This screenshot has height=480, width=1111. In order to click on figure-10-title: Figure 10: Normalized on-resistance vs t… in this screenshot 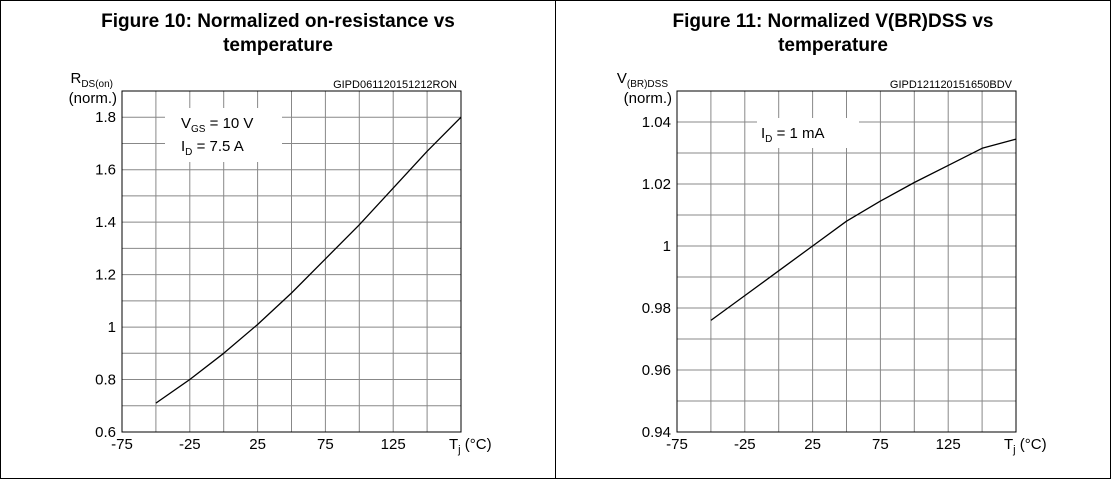, I will do `click(278, 34)`.